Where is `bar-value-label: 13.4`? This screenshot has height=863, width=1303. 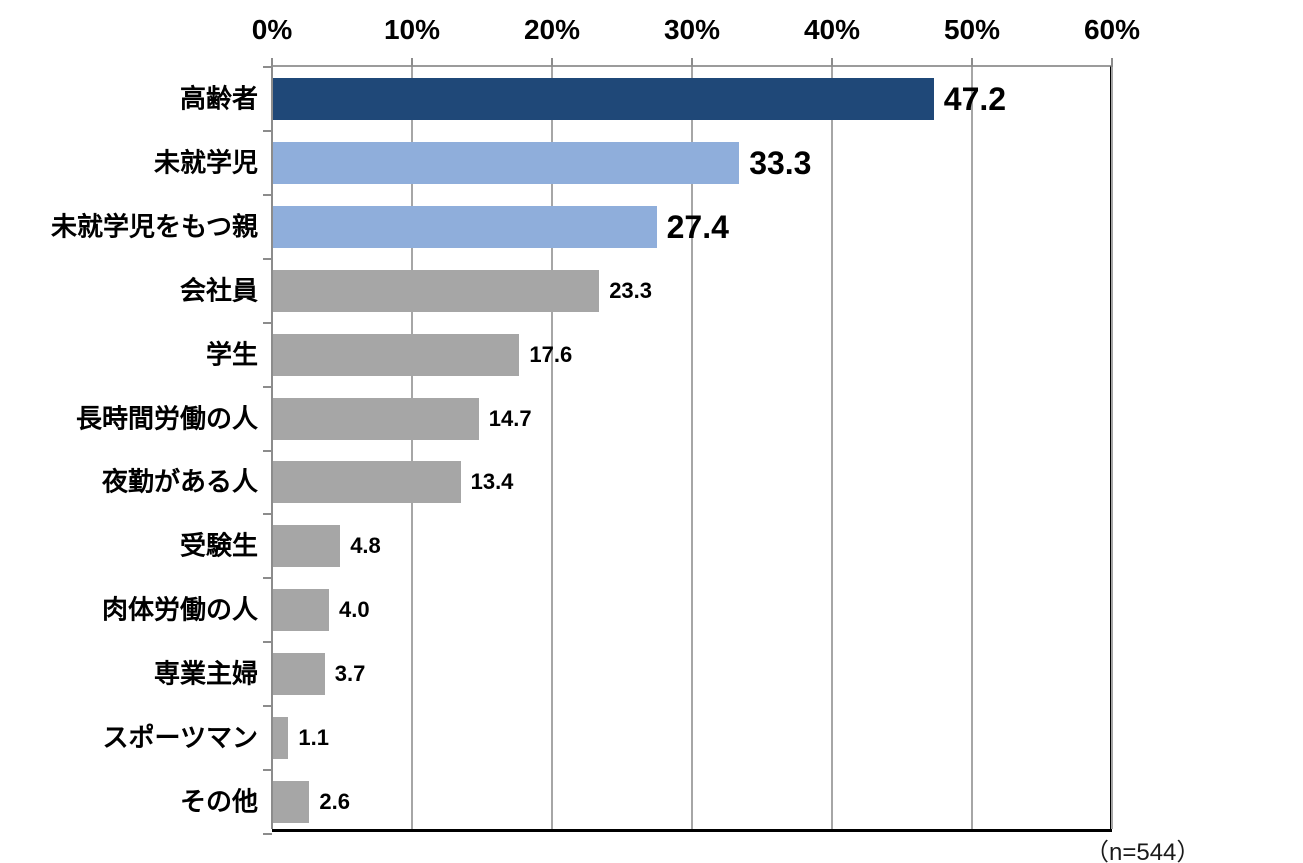 bar-value-label: 13.4 is located at coordinates (492, 482).